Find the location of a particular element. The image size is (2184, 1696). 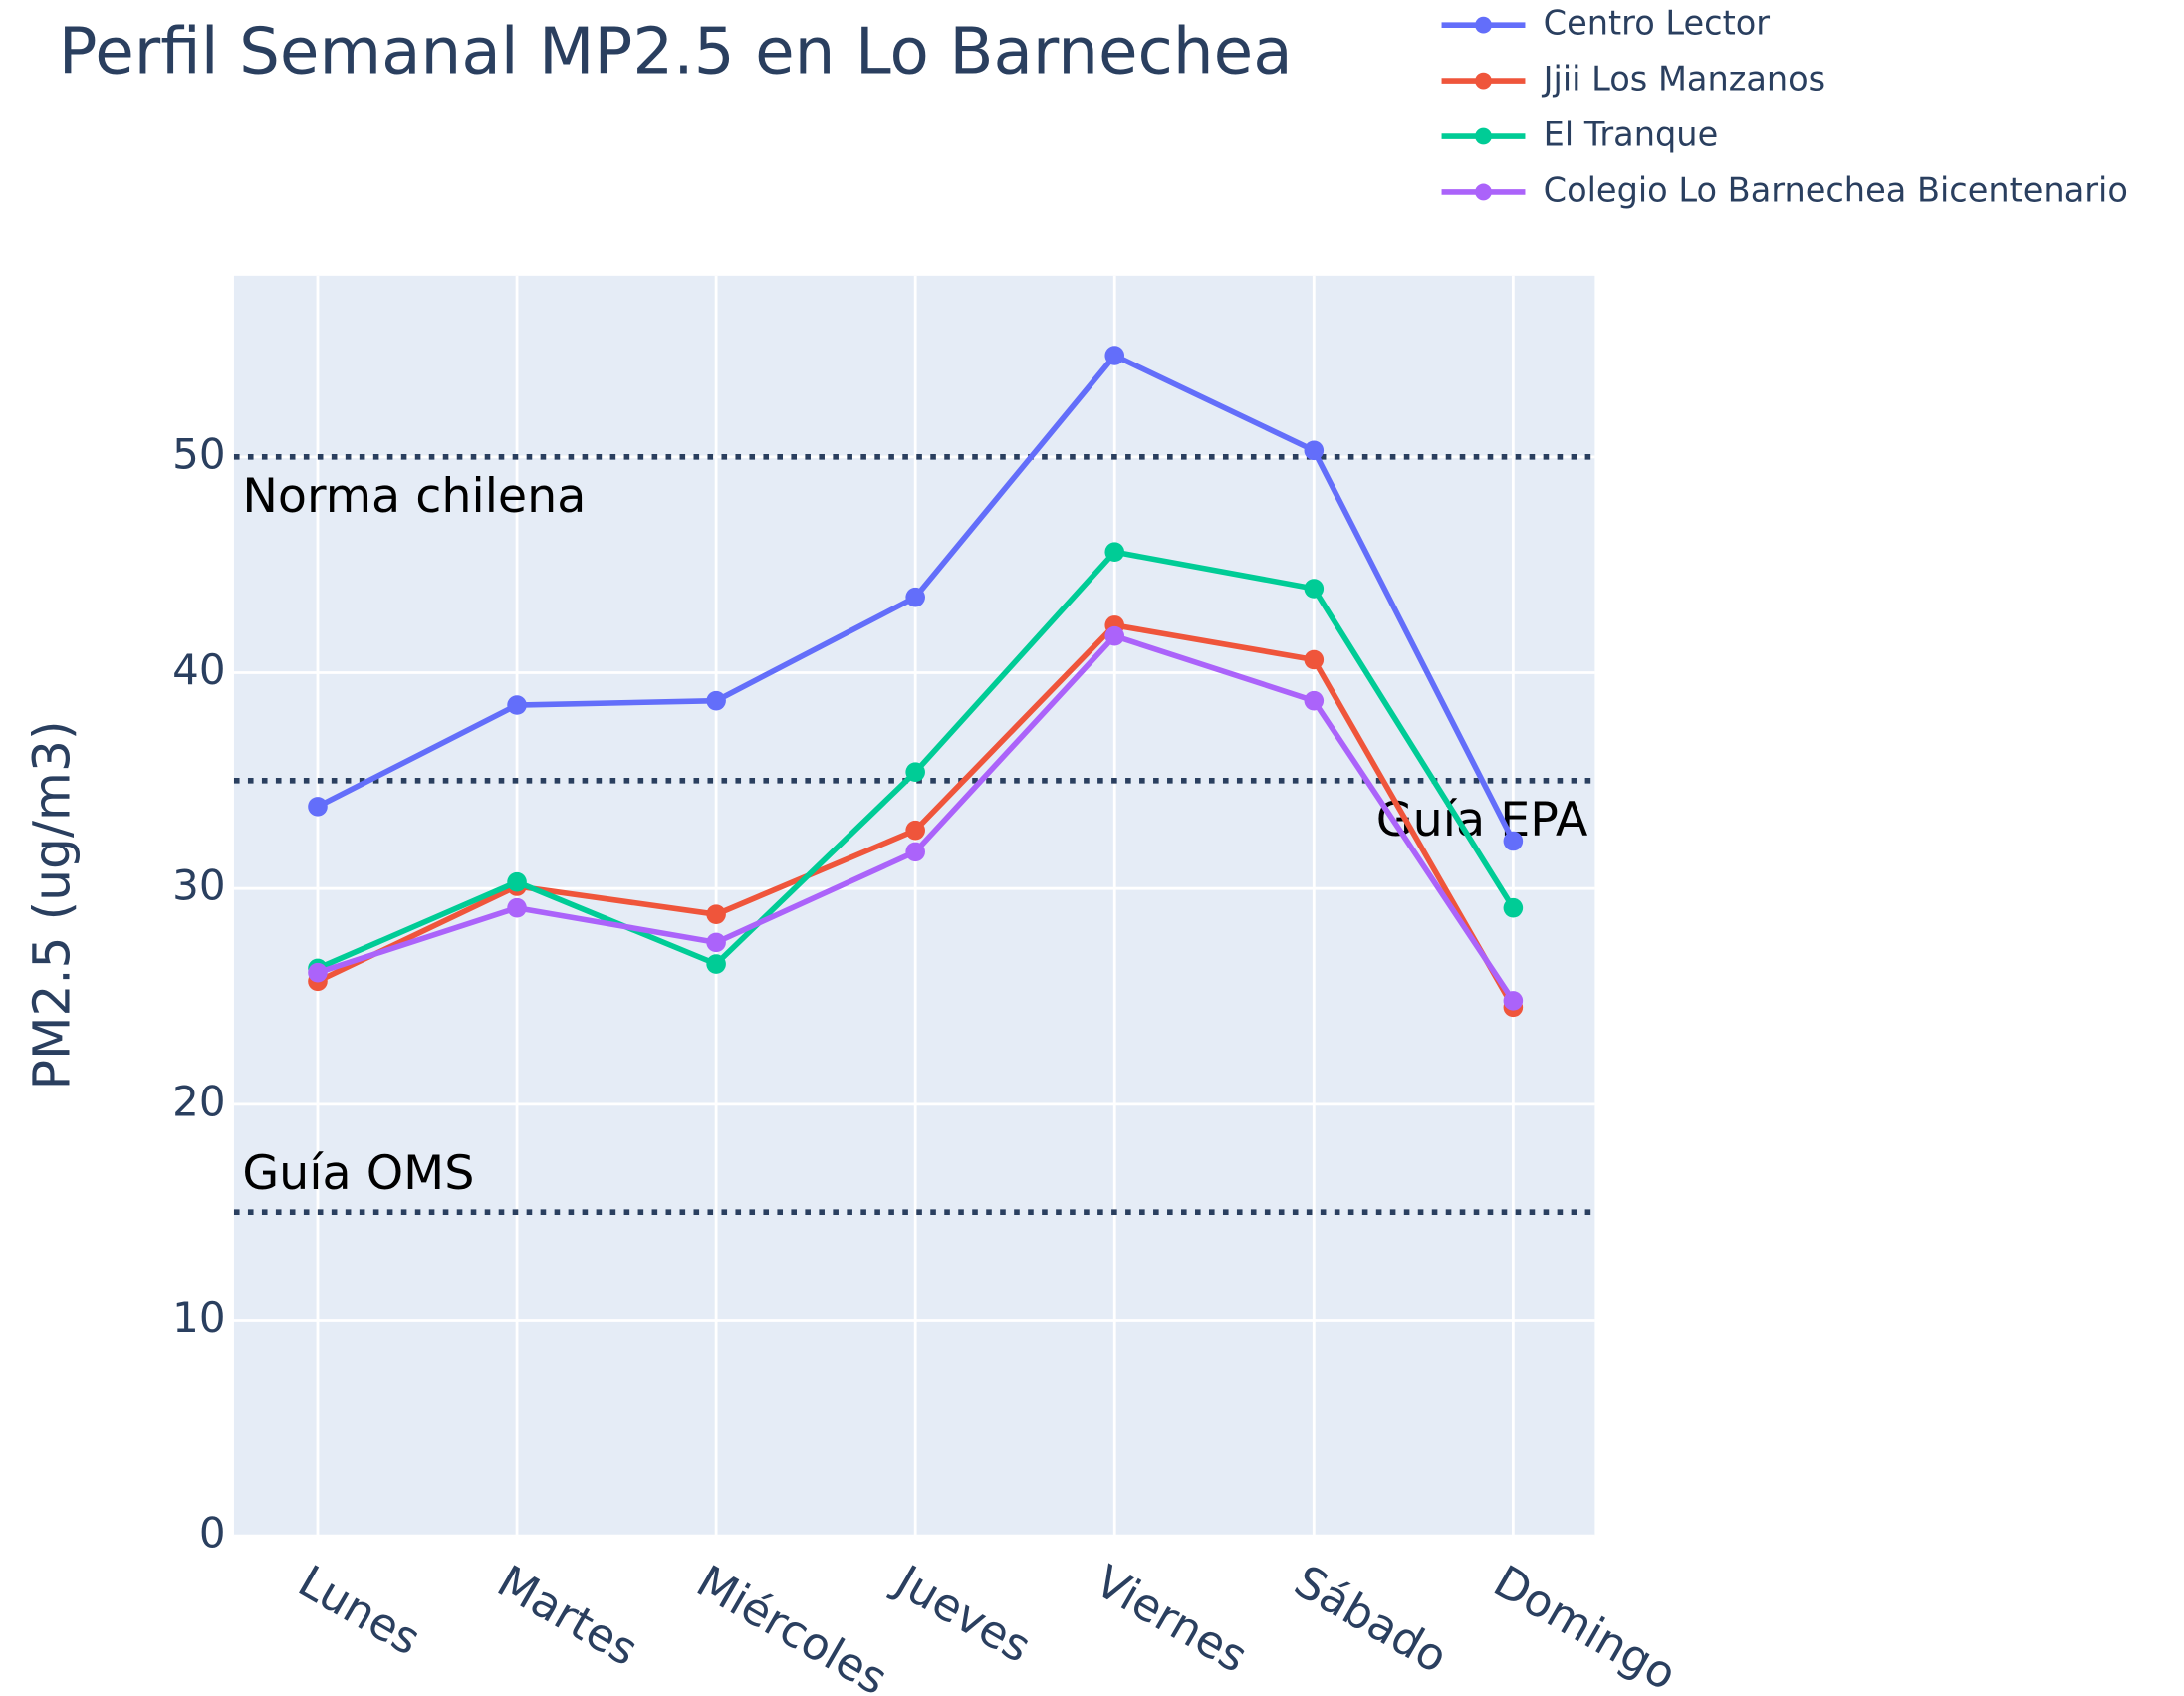

x-tick-label: Domingo is located at coordinates (1585, 1626).